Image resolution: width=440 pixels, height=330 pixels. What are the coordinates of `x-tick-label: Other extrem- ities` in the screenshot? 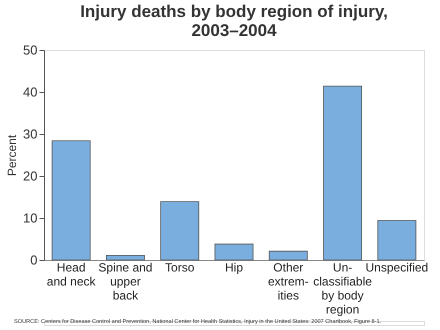 It's located at (288, 281).